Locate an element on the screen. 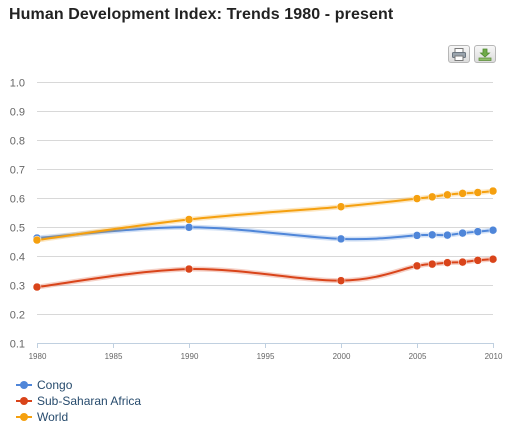 Image resolution: width=517 pixels, height=429 pixels. y-tick-label: 0.6 is located at coordinates (17, 200).